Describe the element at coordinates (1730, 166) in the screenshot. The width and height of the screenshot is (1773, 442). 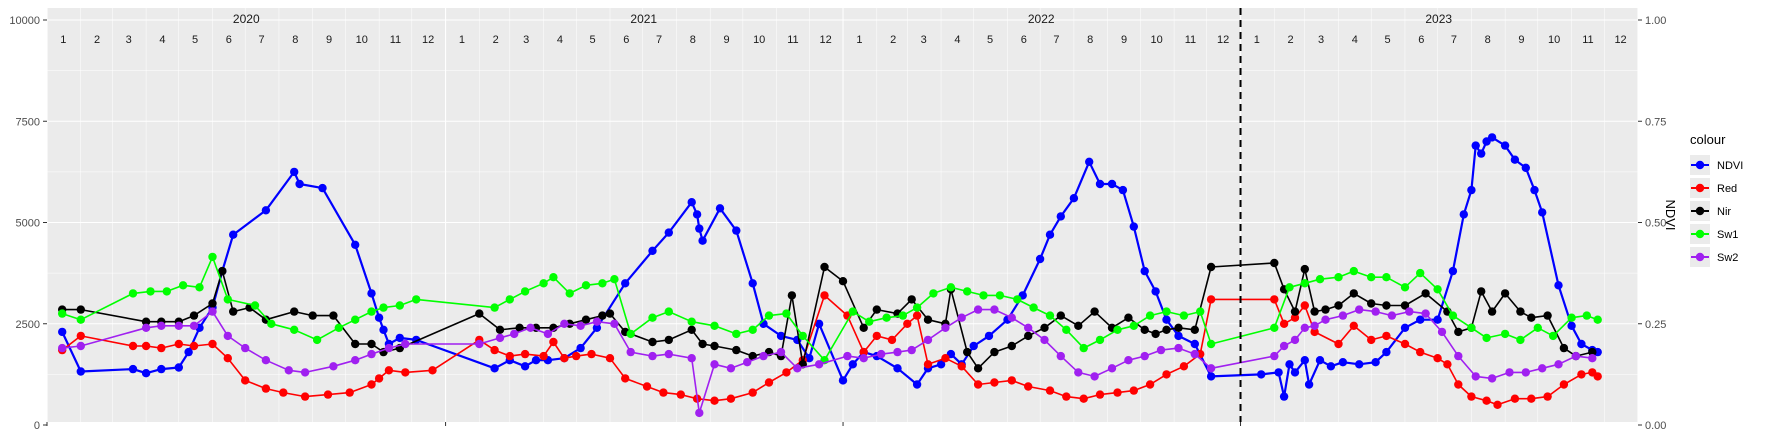
I see `legend-label: NDVI` at that location.